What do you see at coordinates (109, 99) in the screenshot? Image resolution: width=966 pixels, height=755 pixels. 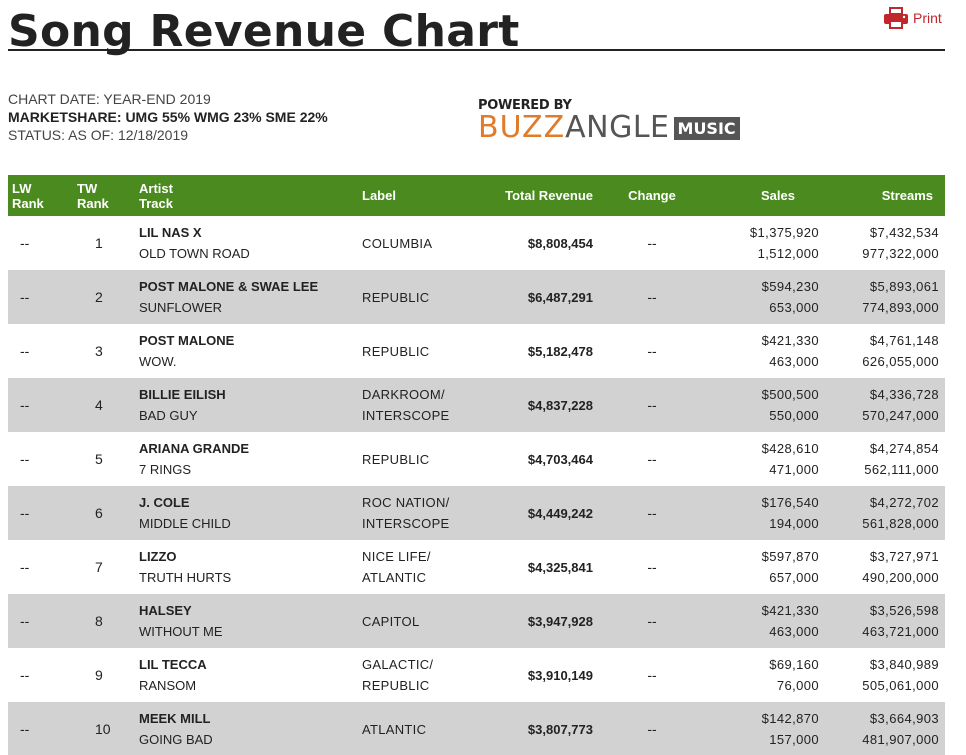 I see `chart-date: CHART DATE: YEAR-END 2019` at bounding box center [109, 99].